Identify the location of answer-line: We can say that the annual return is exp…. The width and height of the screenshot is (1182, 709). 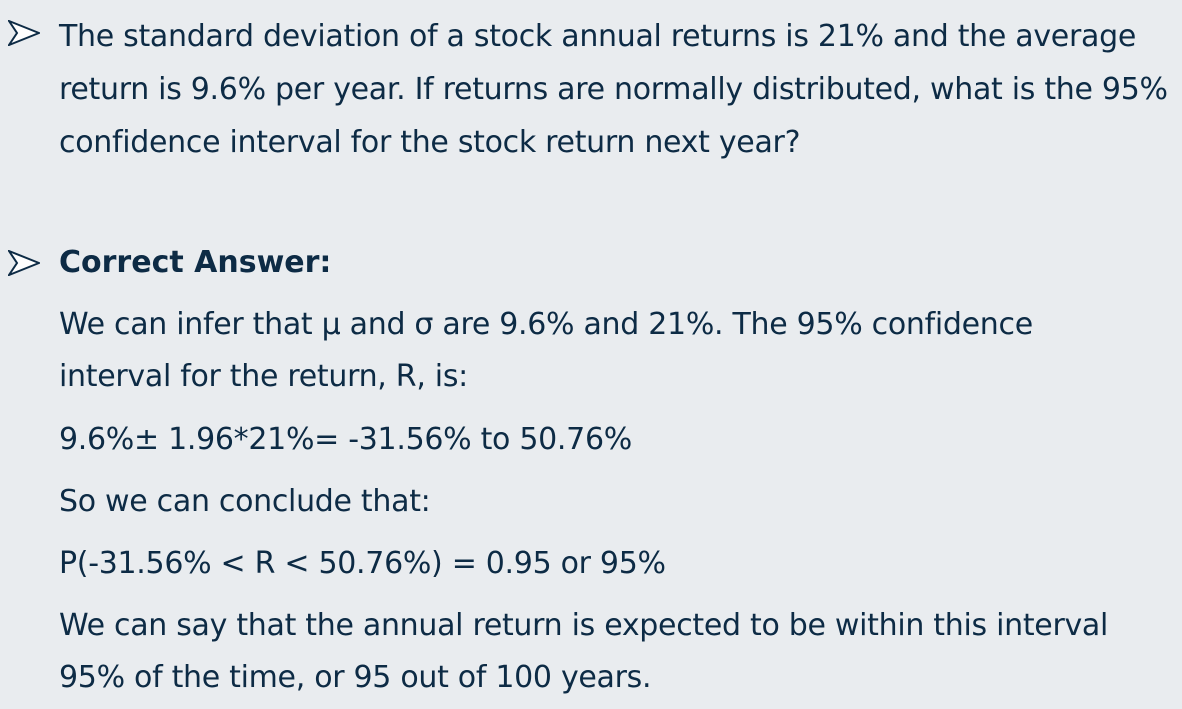
(584, 625).